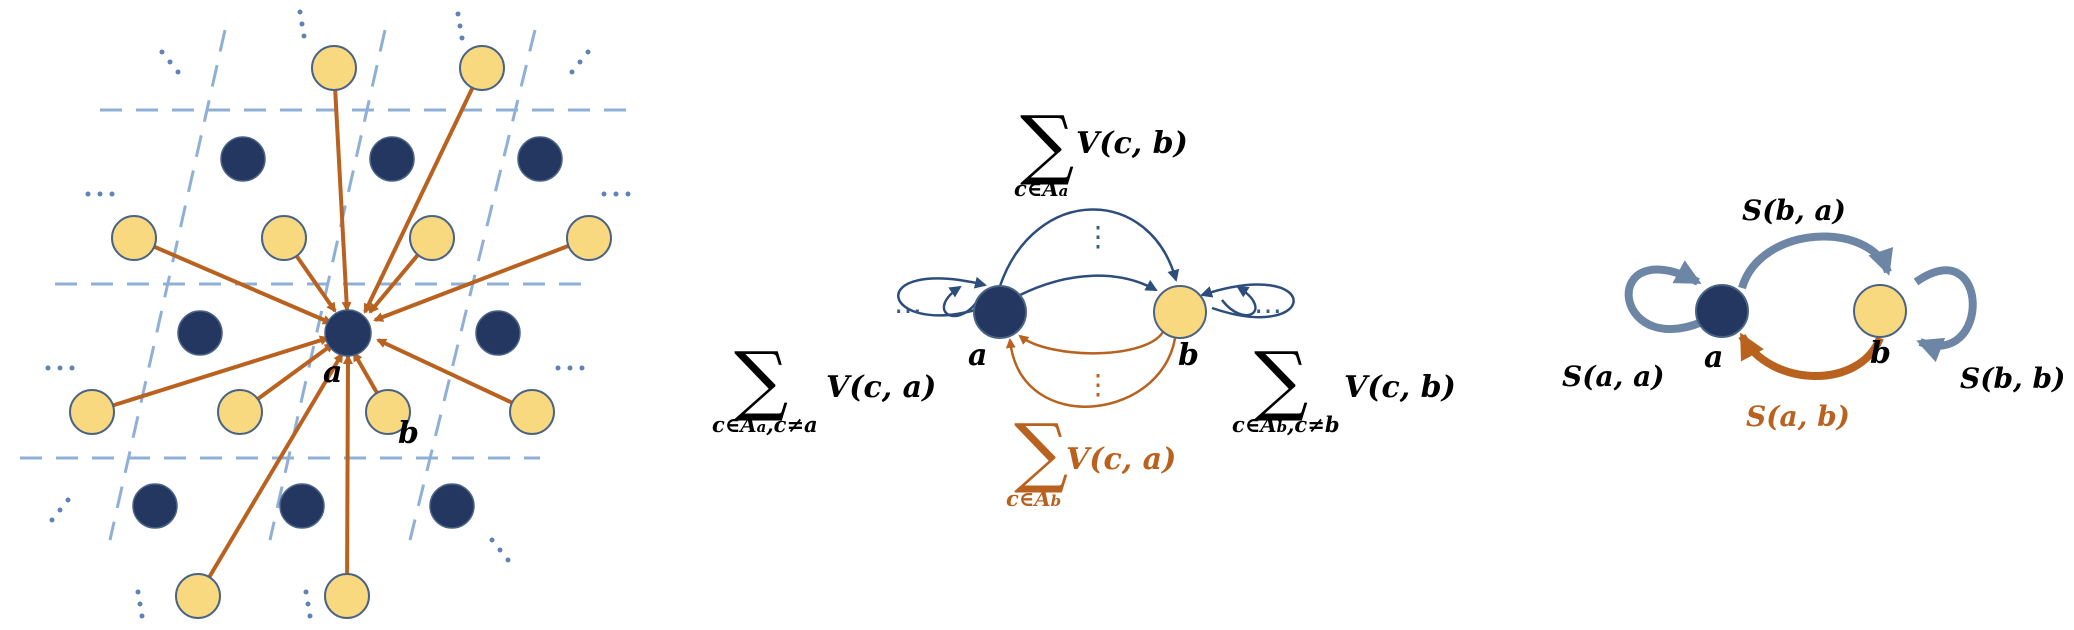 This screenshot has width=2074, height=630. I want to click on mid-blue-arrows, so click(1096, 263).